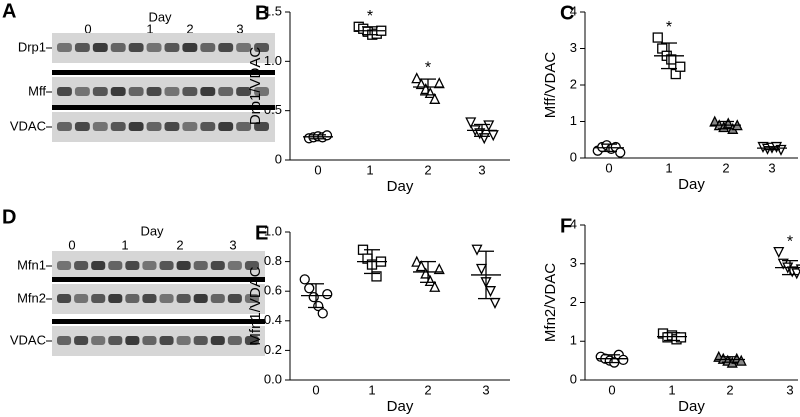  What do you see at coordinates (573, 223) in the screenshot?
I see `y-tick-label: 4` at bounding box center [573, 223].